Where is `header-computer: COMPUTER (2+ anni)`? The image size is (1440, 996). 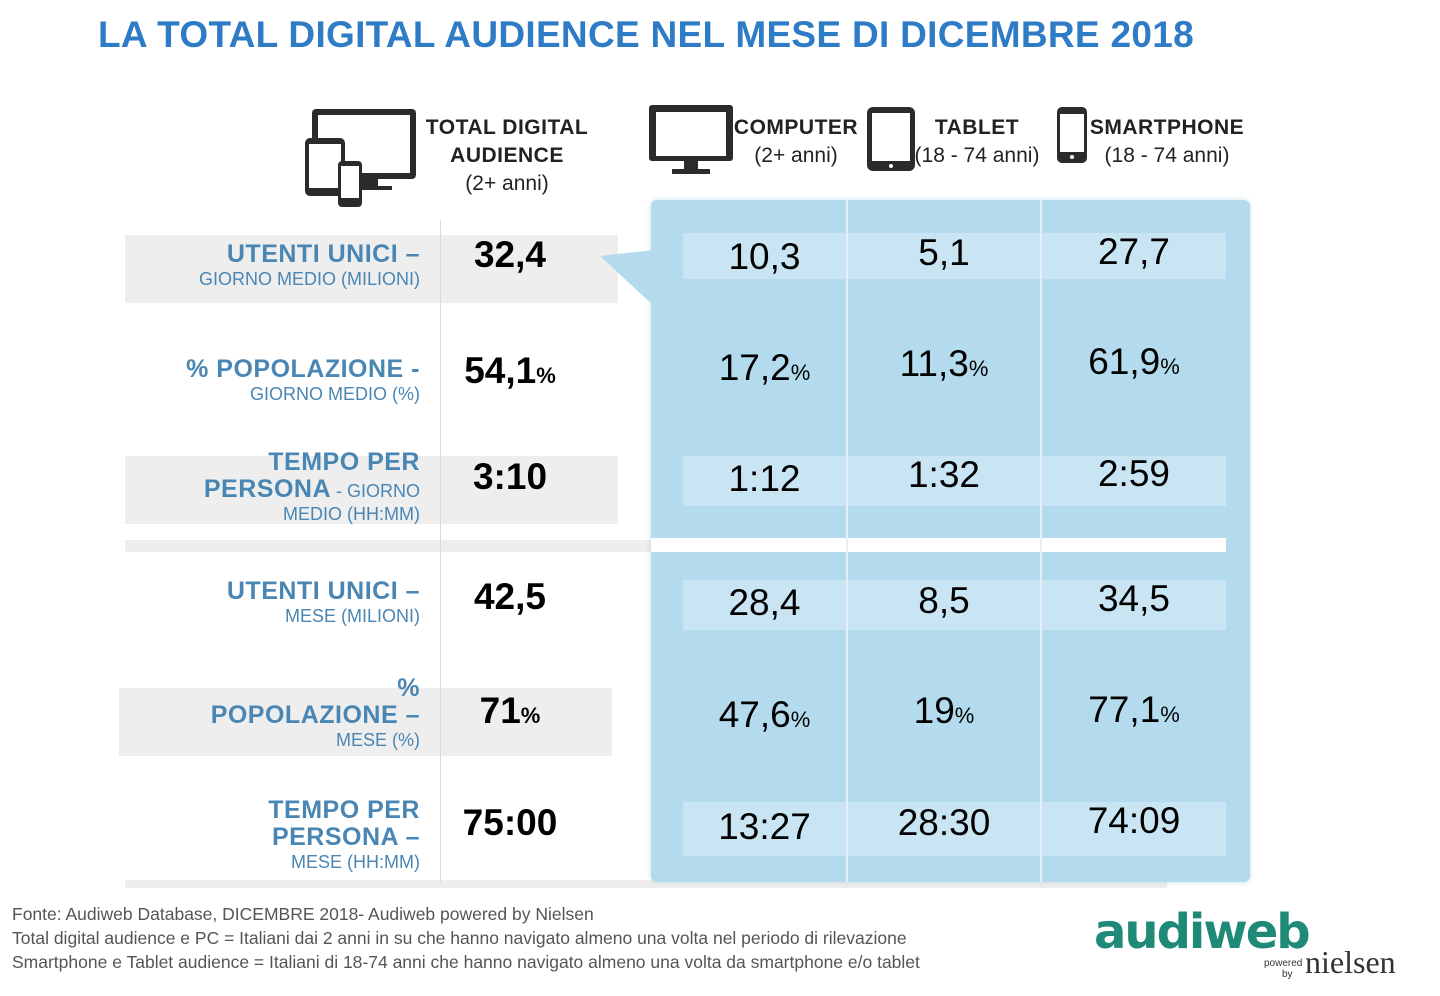 header-computer: COMPUTER (2+ anni) is located at coordinates (796, 141).